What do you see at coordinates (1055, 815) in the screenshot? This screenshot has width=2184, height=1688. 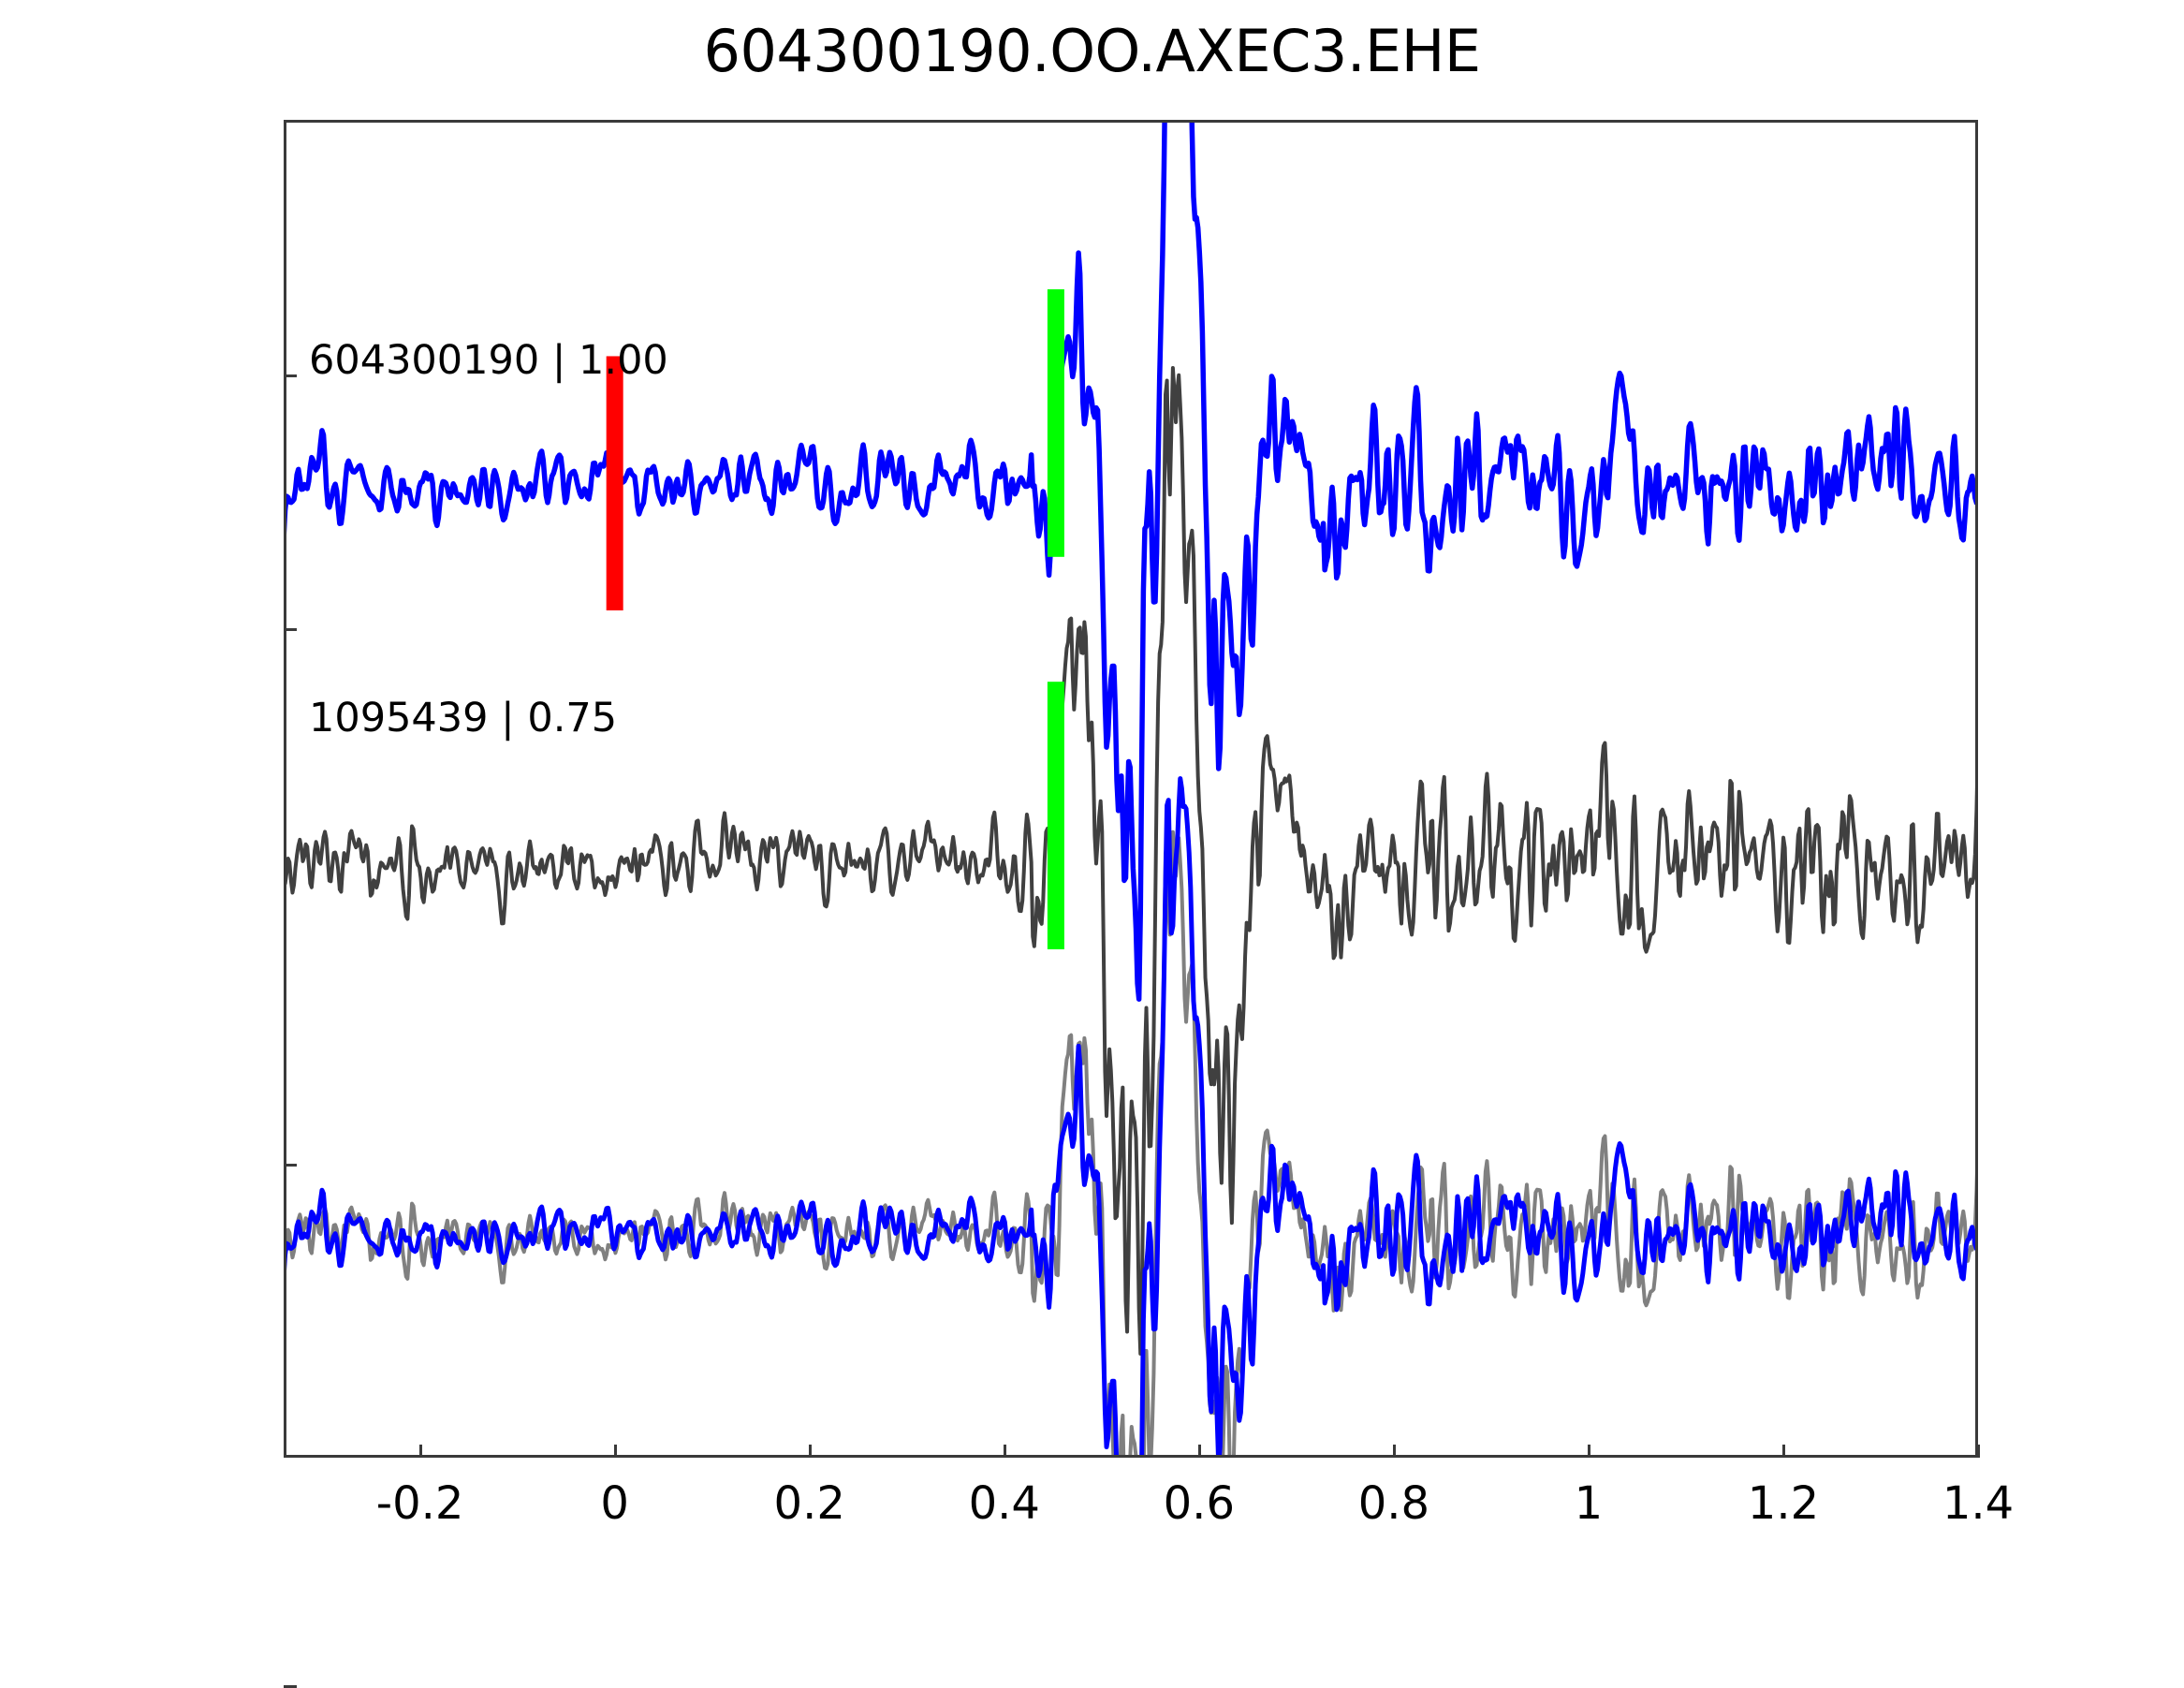 I see `s-pick-marker-green-detection` at bounding box center [1055, 815].